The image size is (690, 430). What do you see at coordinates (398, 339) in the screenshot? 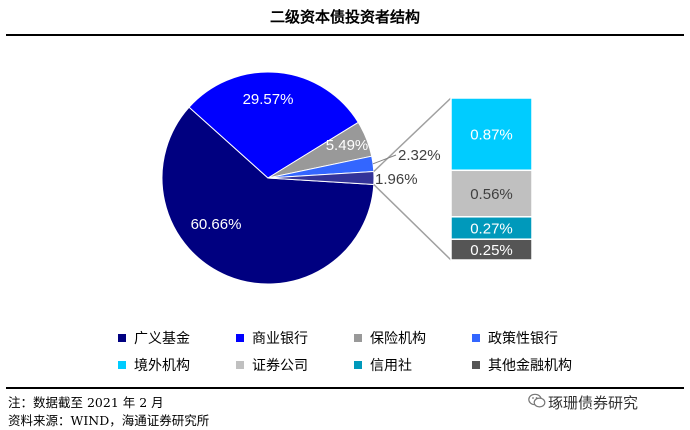
I see `legend-label: 保险机构` at bounding box center [398, 339].